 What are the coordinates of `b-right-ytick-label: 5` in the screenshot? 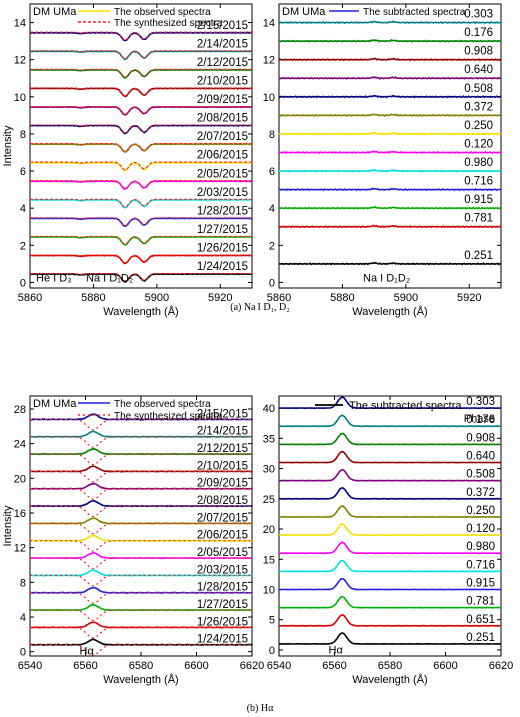 It's located at (272, 621).